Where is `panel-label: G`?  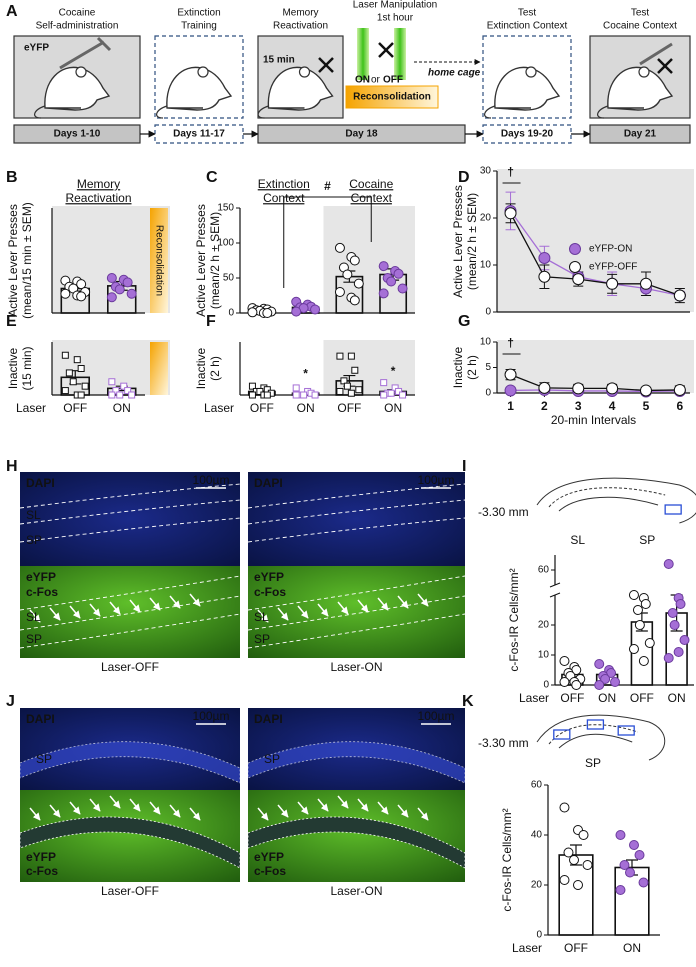
panel-label: G is located at coordinates (464, 321).